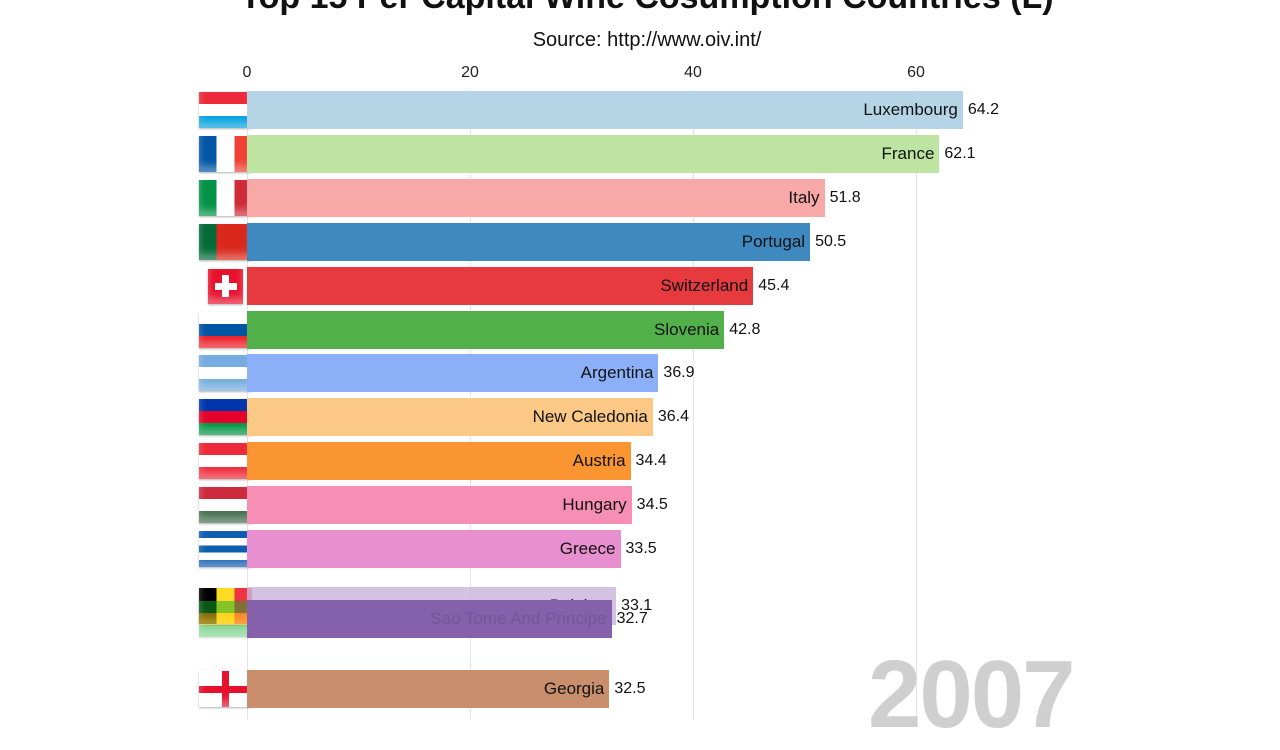 The height and width of the screenshot is (750, 1280). What do you see at coordinates (693, 72) in the screenshot?
I see `x-tick-label: 40` at bounding box center [693, 72].